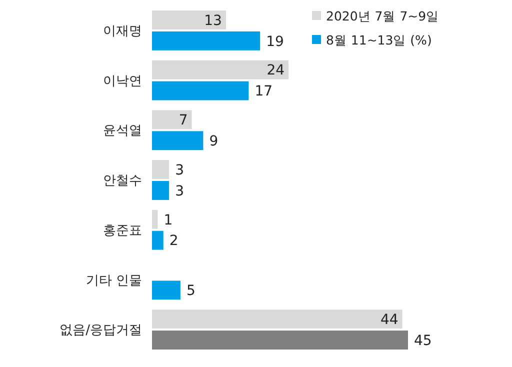  I want to click on data-label: 9, so click(213, 142).